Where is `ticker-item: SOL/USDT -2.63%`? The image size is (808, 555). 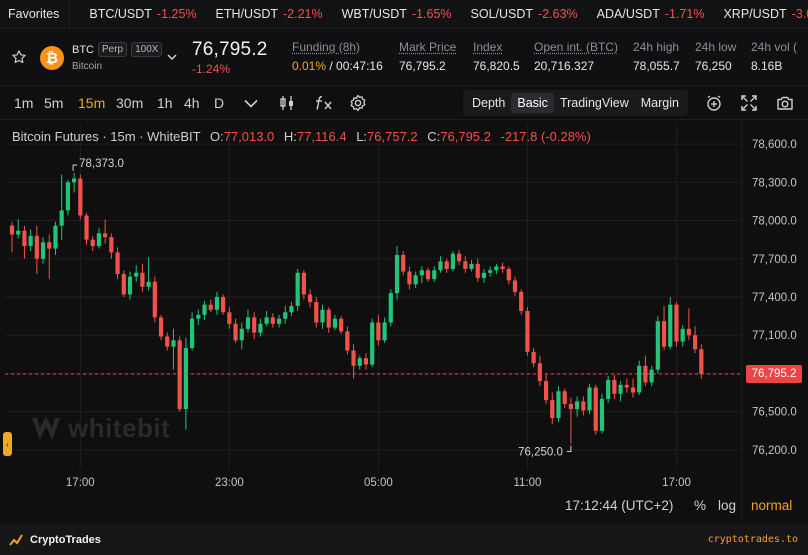
ticker-item: SOL/USDT -2.63% is located at coordinates (515, 14).